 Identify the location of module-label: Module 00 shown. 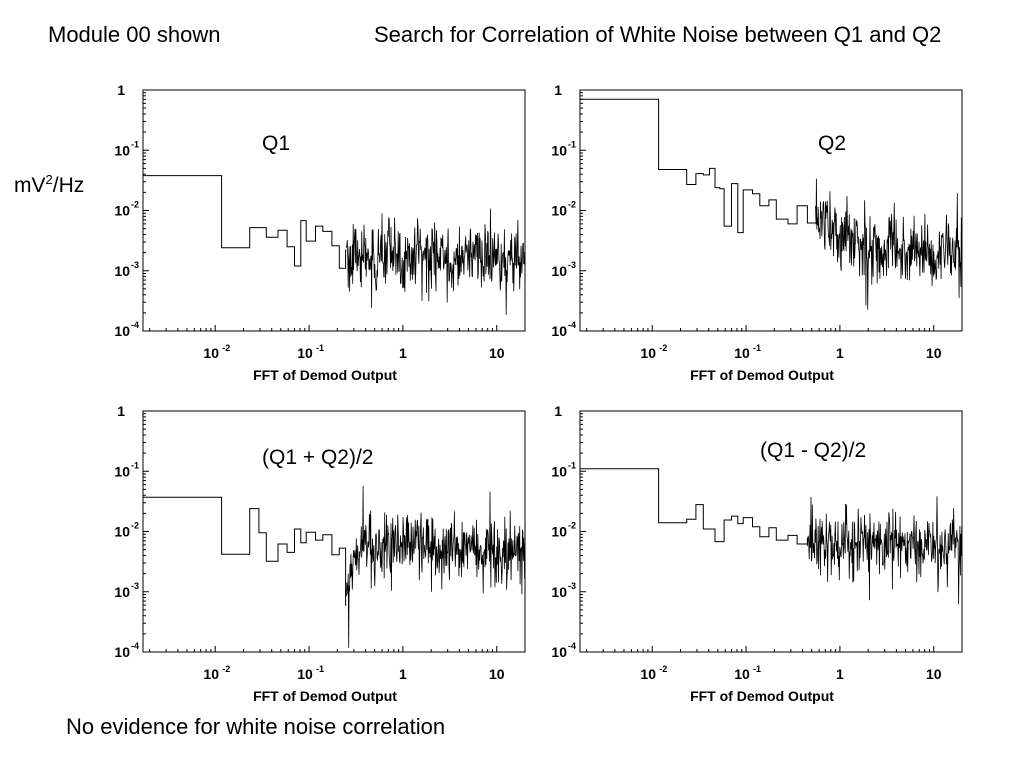
(134, 34).